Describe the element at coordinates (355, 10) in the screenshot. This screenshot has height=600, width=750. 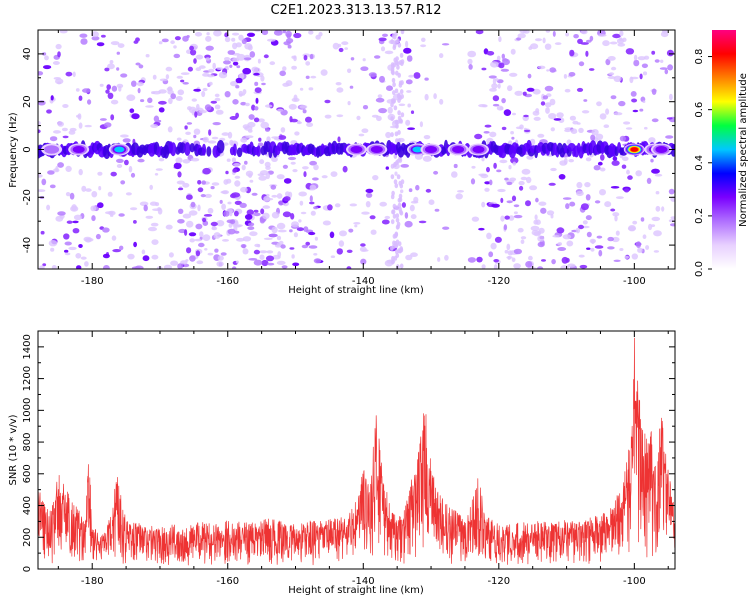
I see `figure-title: C2E1.2023.313.13.57.R12` at that location.